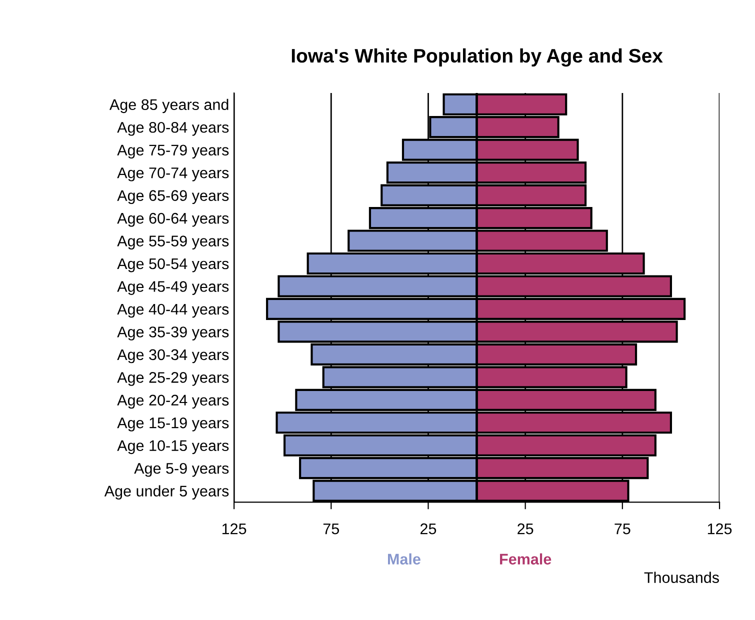 The width and height of the screenshot is (755, 620). Describe the element at coordinates (173, 401) in the screenshot. I see `y-tick-label: Age 20-24 years` at that location.